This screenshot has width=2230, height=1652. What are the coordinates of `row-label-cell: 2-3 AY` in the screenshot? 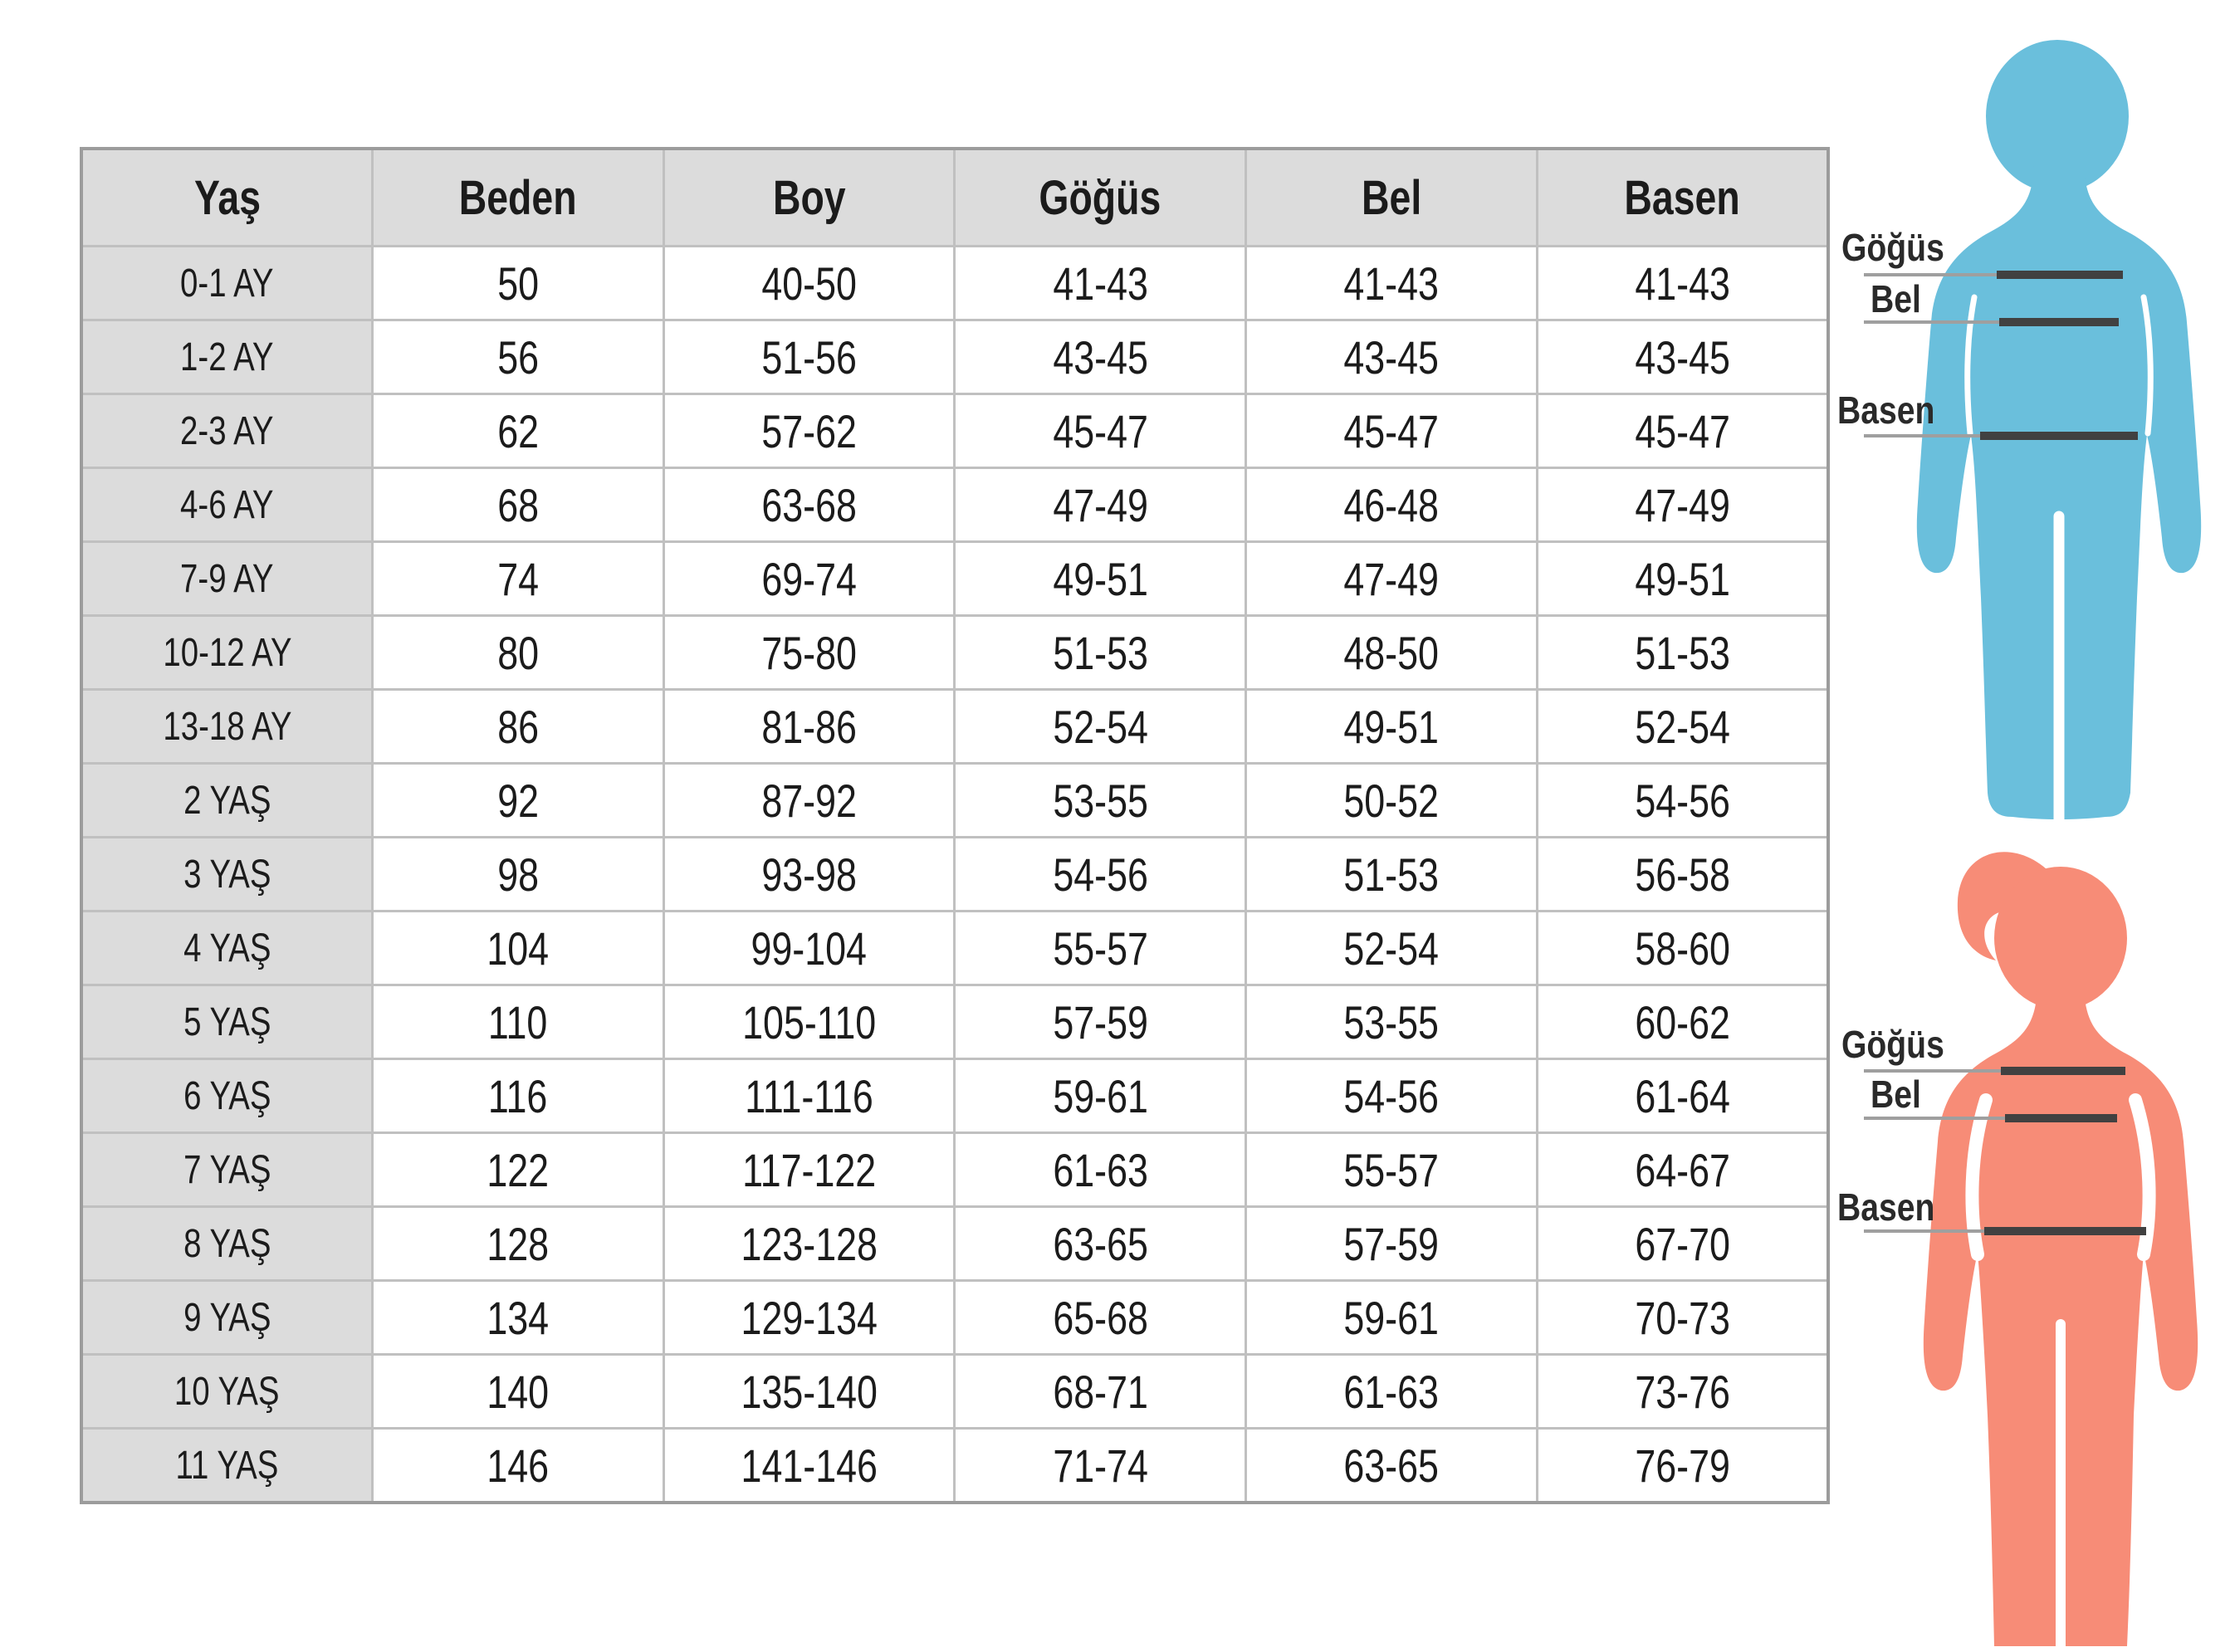 It's located at (227, 431).